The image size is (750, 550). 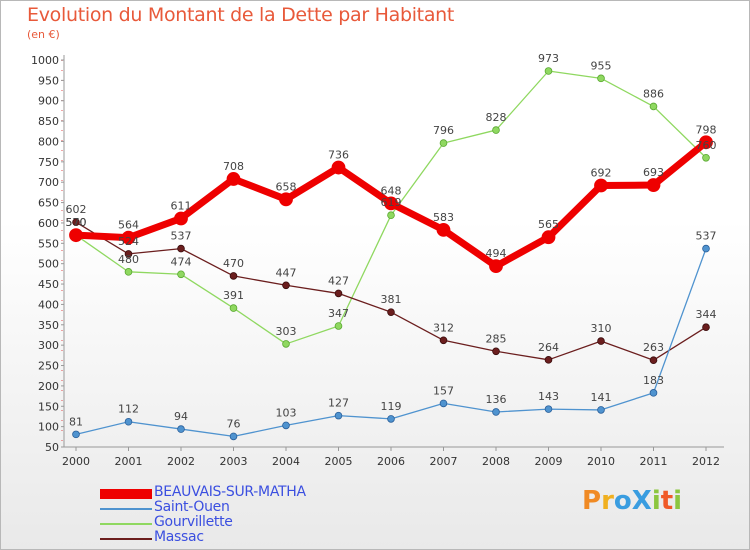 I want to click on x-tick-label: 2012, so click(x=706, y=461).